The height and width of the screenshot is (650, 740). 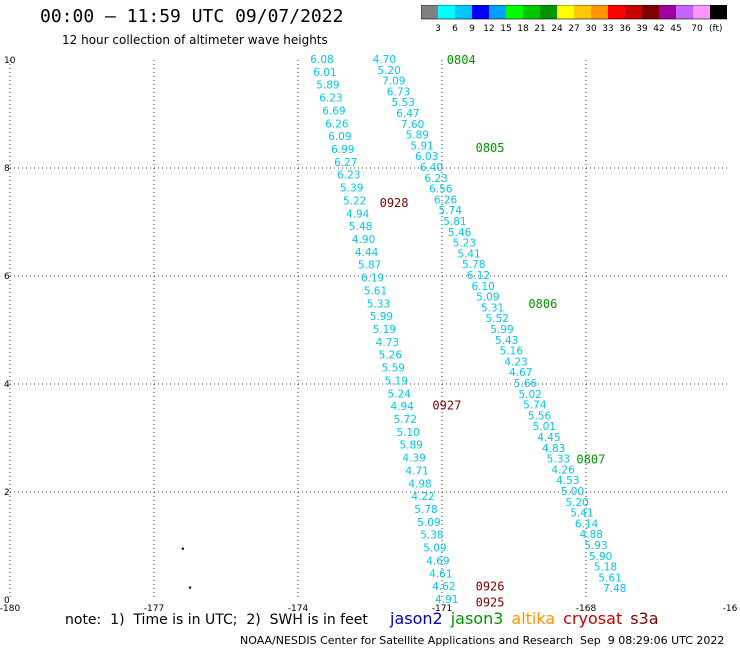 What do you see at coordinates (553, 449) in the screenshot?
I see `track-b-wave-height-label: 4.83` at bounding box center [553, 449].